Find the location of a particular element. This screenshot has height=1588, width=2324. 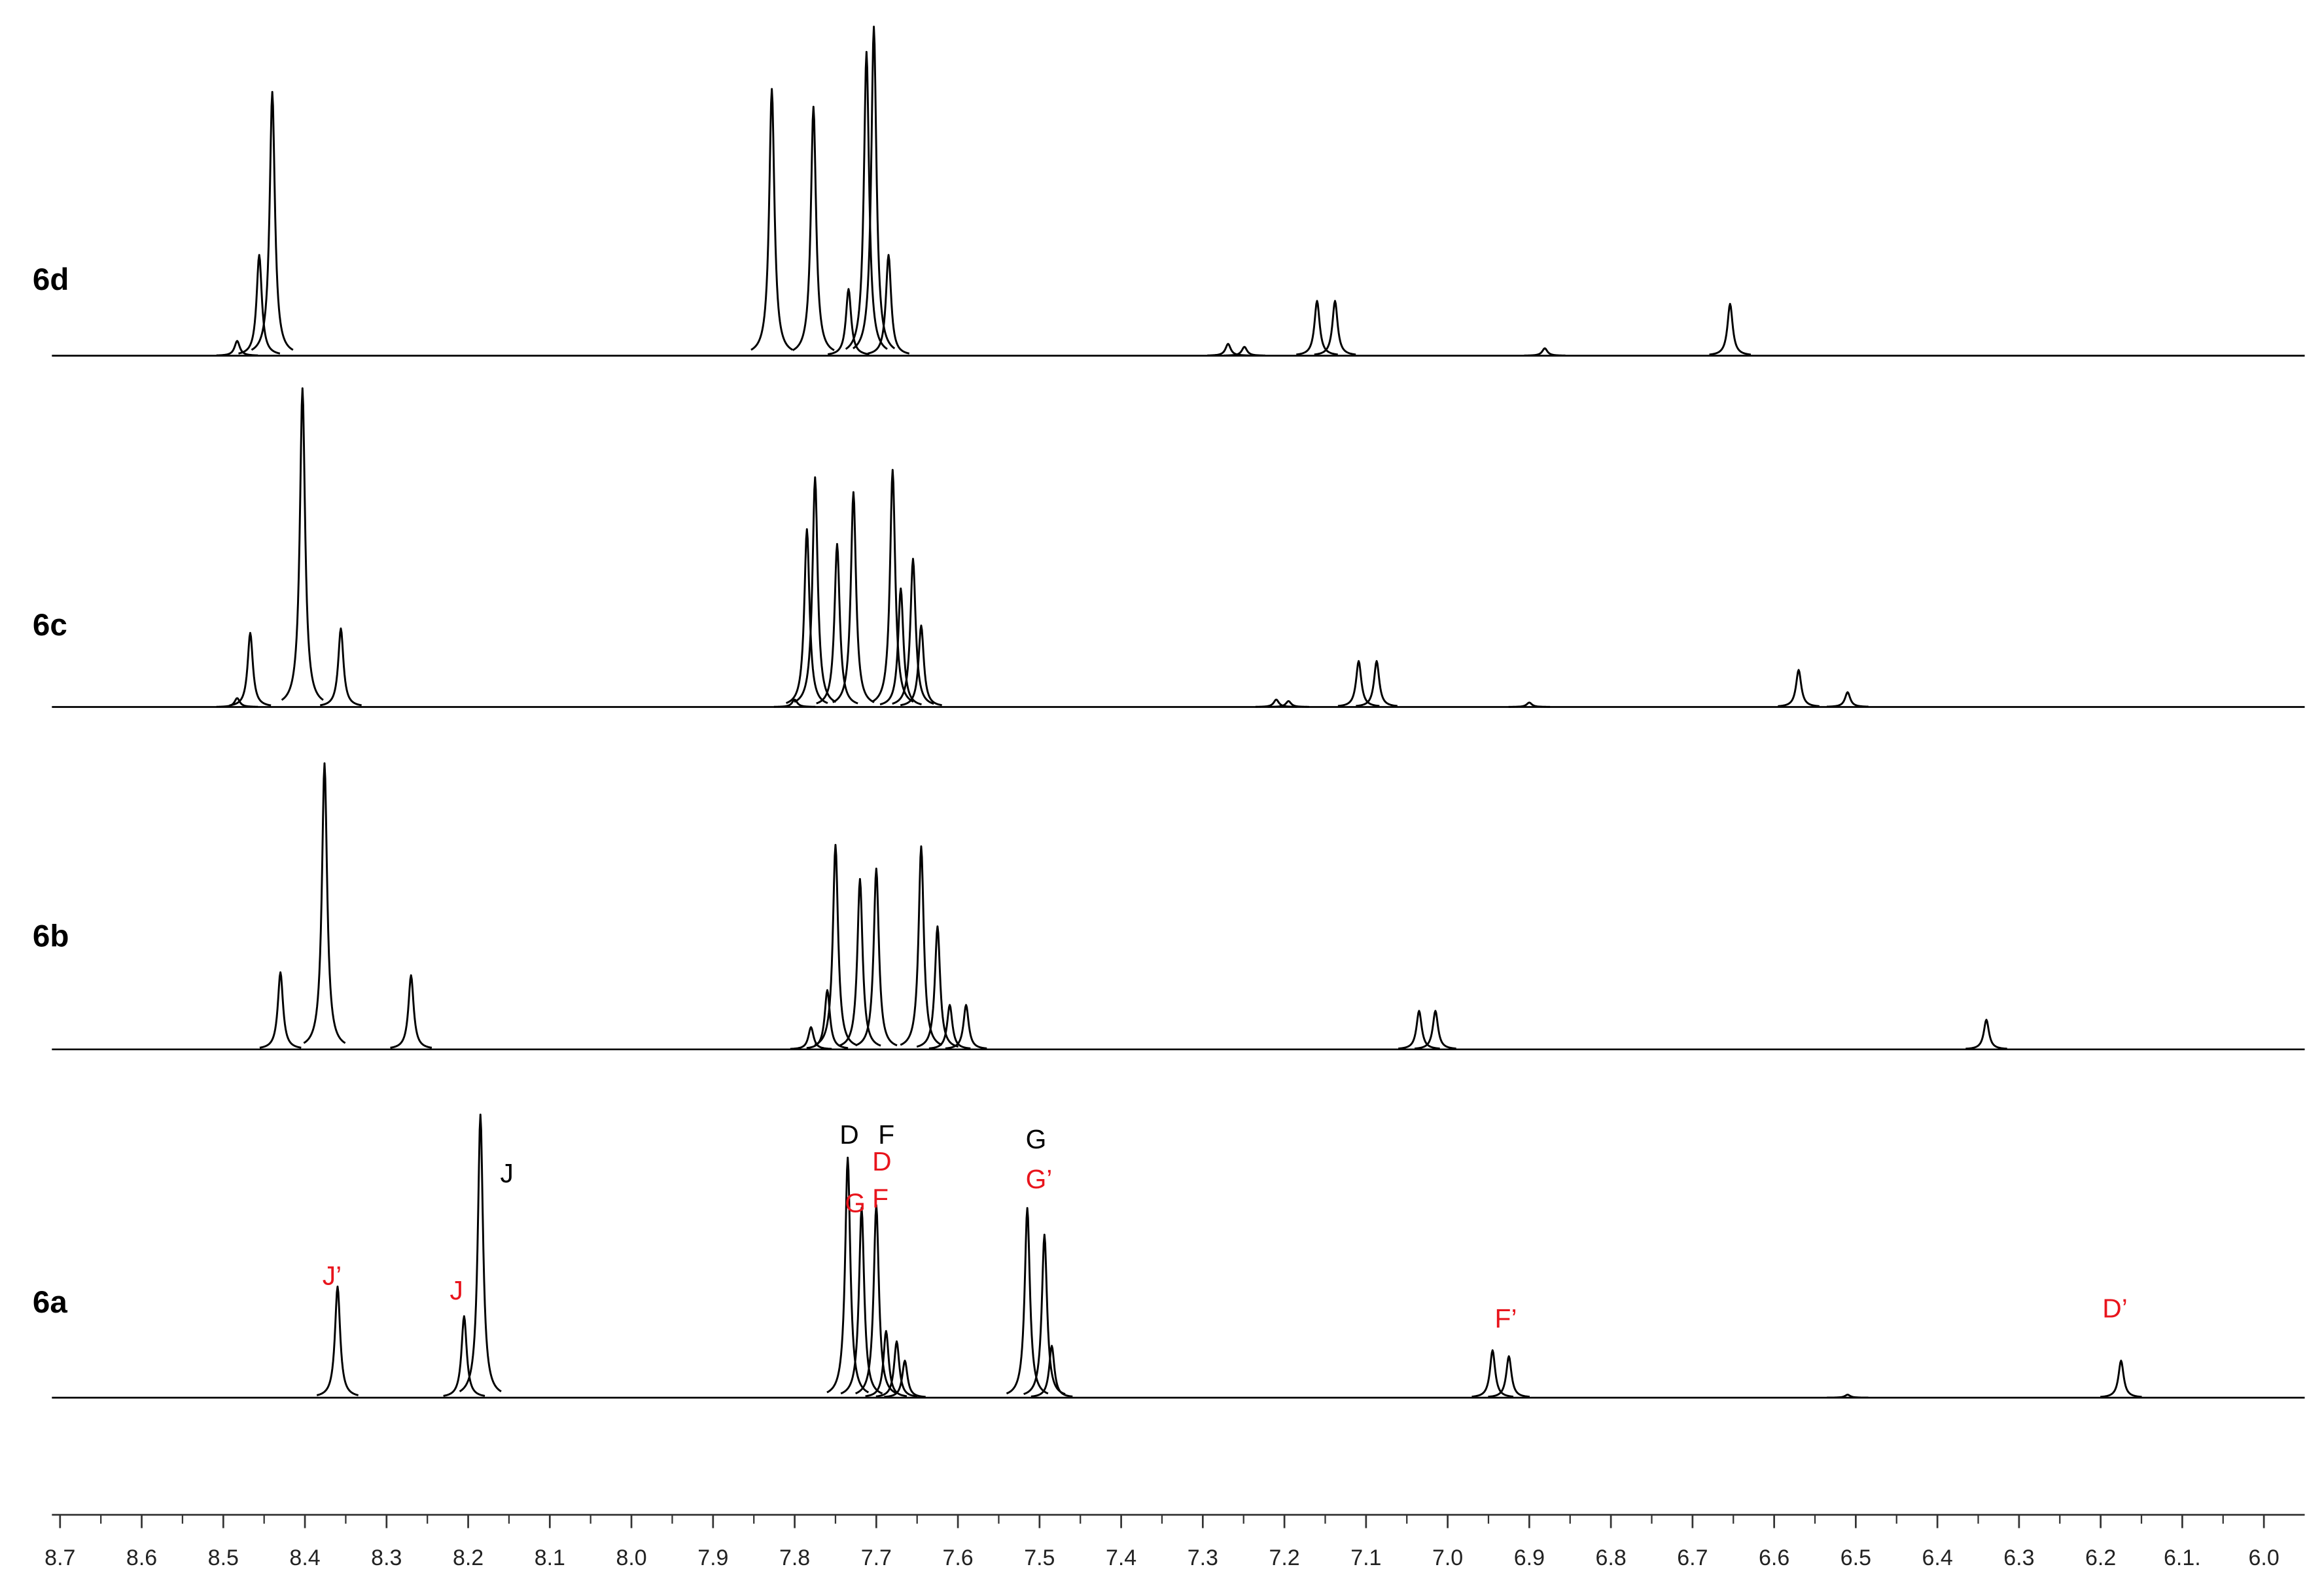

x-tick-label: 8.0 is located at coordinates (631, 1557).